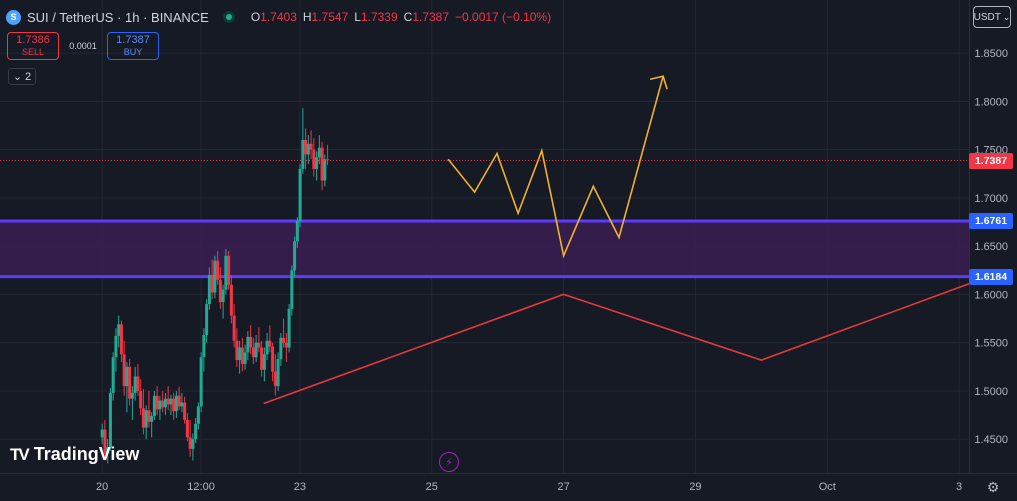 The width and height of the screenshot is (1017, 501). What do you see at coordinates (563, 487) in the screenshot?
I see `time-tick-label: 27` at bounding box center [563, 487].